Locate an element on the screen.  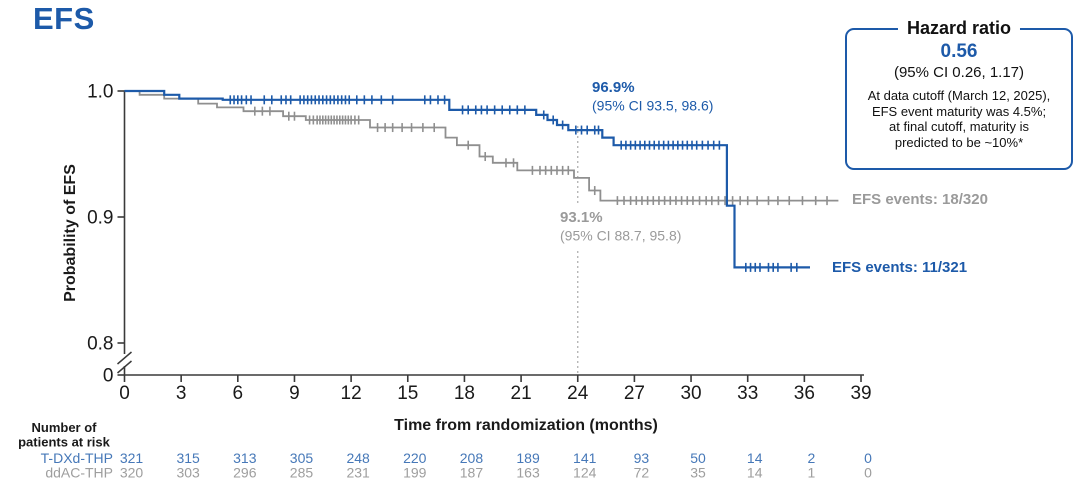
hazard-note-line-3: at final cutoff, maturity is is located at coordinates (959, 126).